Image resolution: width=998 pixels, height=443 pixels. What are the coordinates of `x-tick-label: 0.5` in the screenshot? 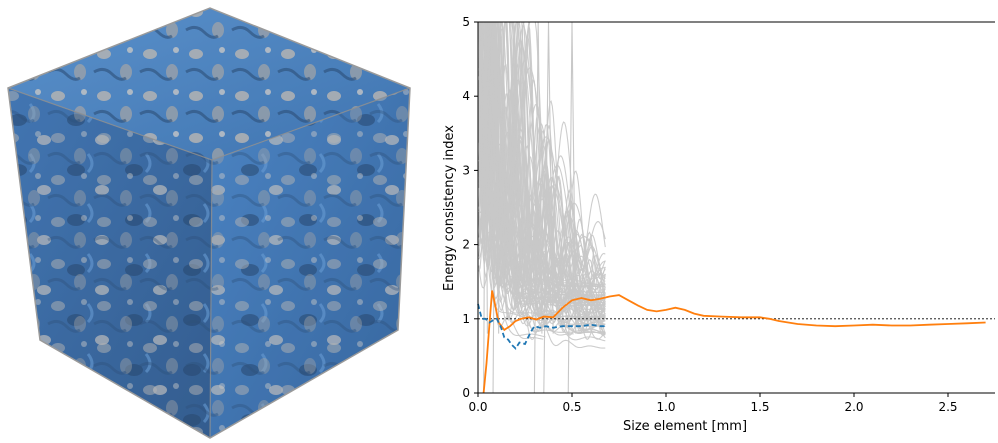 It's located at (571, 407).